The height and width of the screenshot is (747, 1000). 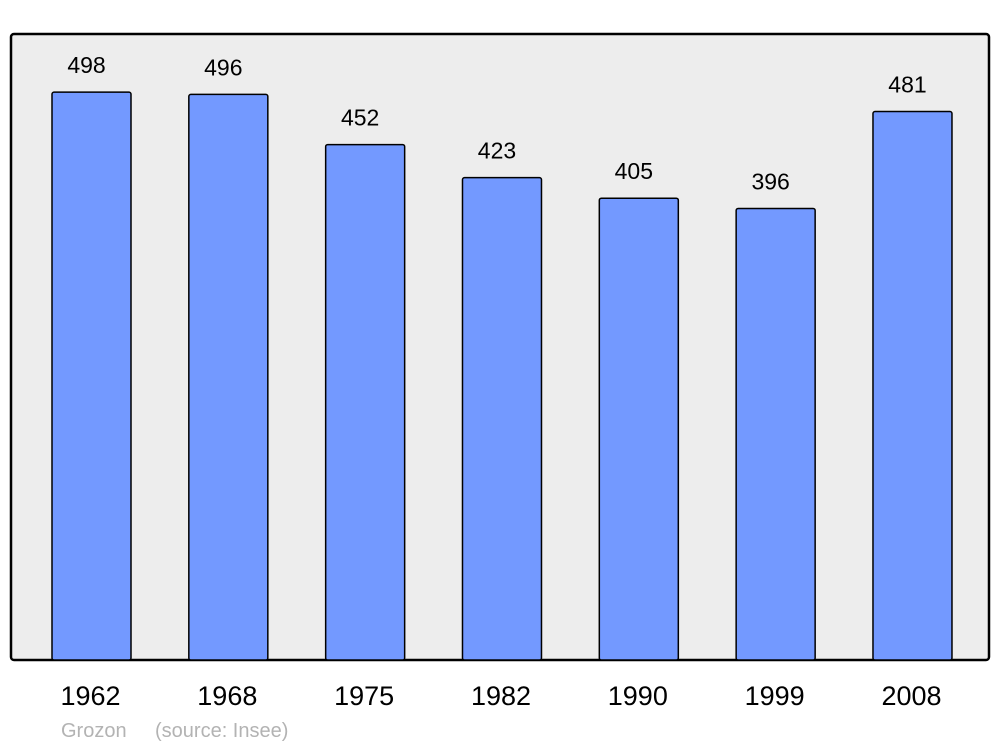 I want to click on data-label-1968: 496, so click(x=223, y=67).